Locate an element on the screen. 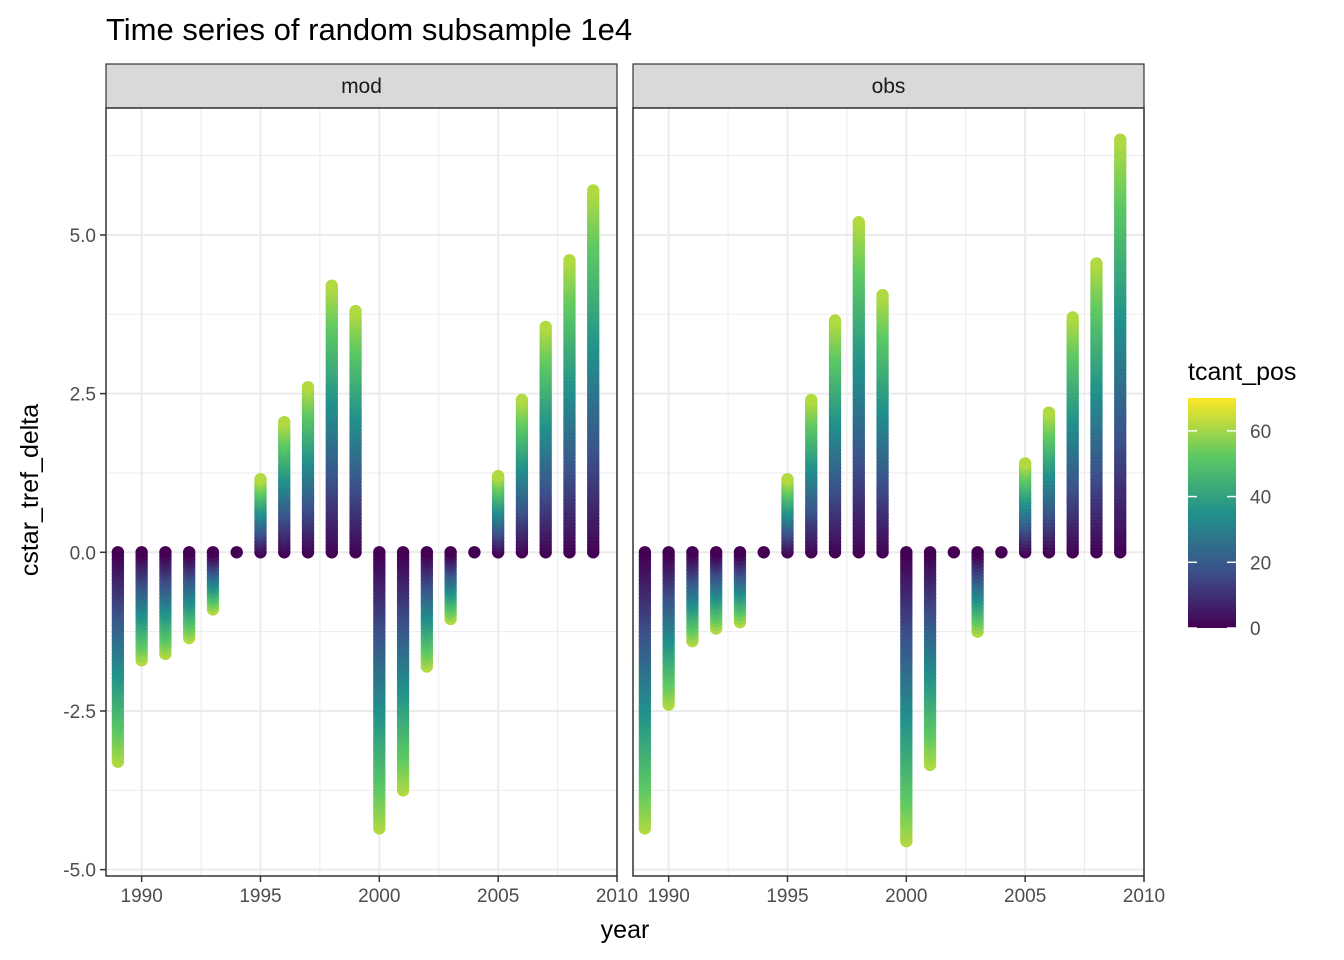  y-tick-label: 0.0 is located at coordinates (83, 553).